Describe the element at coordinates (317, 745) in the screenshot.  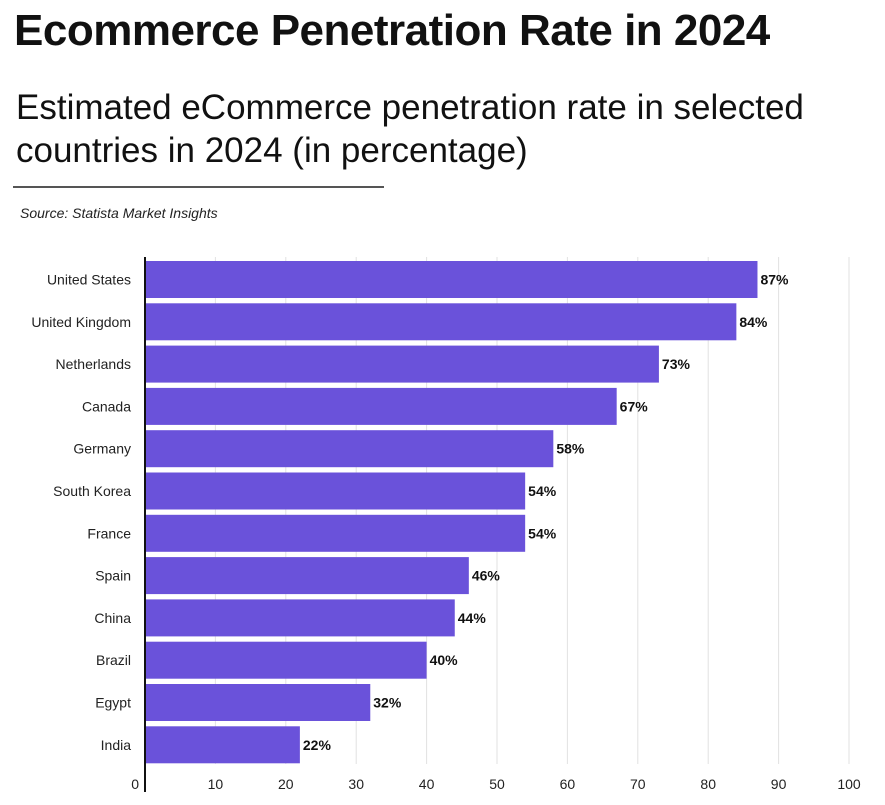
I see `data-label: 22%` at that location.